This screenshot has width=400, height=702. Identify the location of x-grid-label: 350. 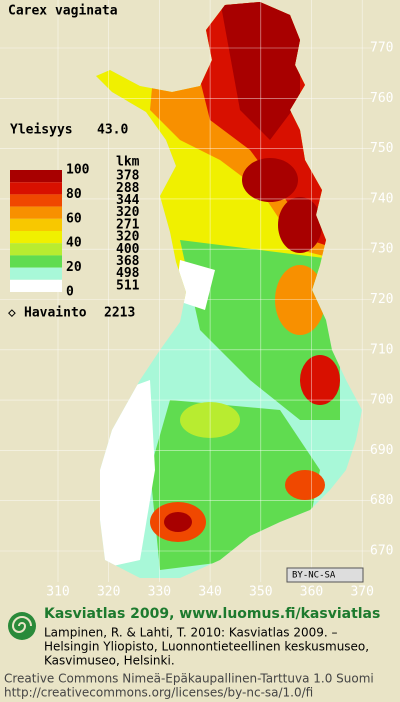
(260, 592).